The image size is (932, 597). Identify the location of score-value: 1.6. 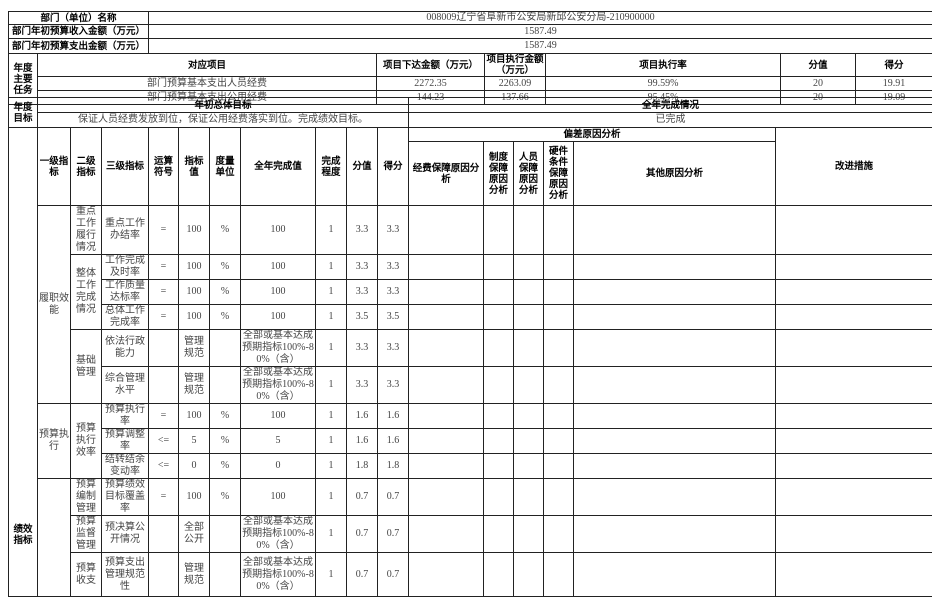
(362, 441).